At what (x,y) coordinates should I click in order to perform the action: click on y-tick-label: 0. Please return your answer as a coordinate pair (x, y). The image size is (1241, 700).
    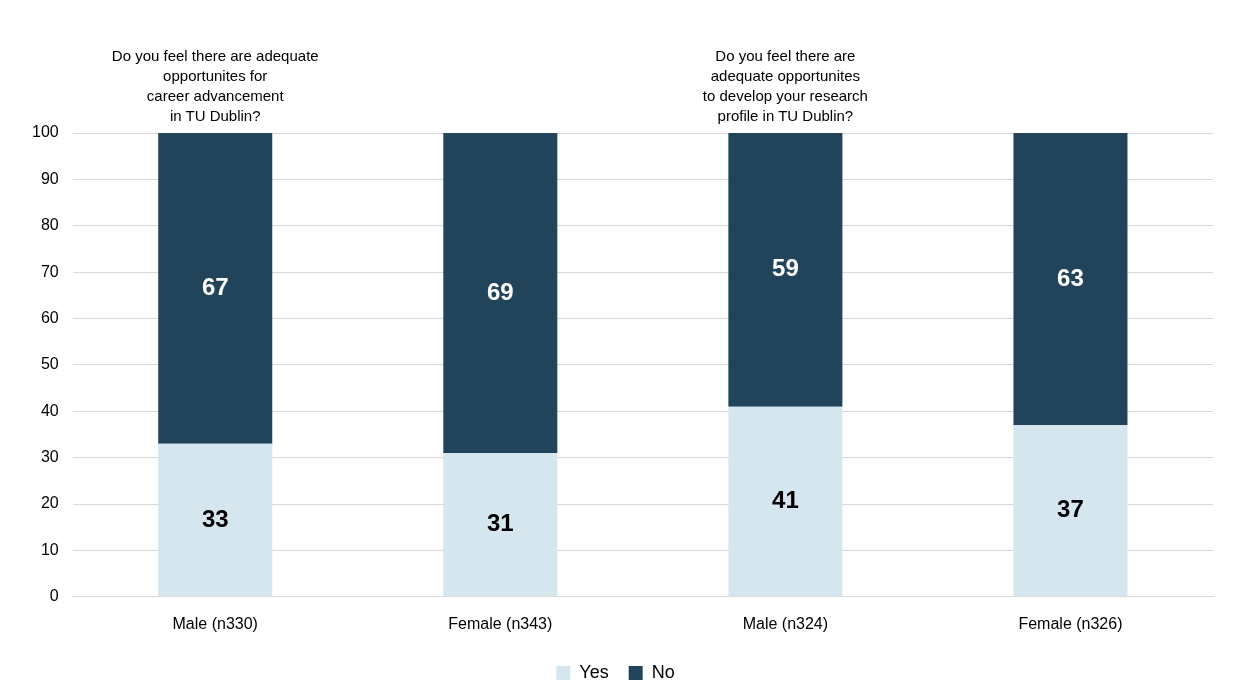
    Looking at the image, I should click on (54, 596).